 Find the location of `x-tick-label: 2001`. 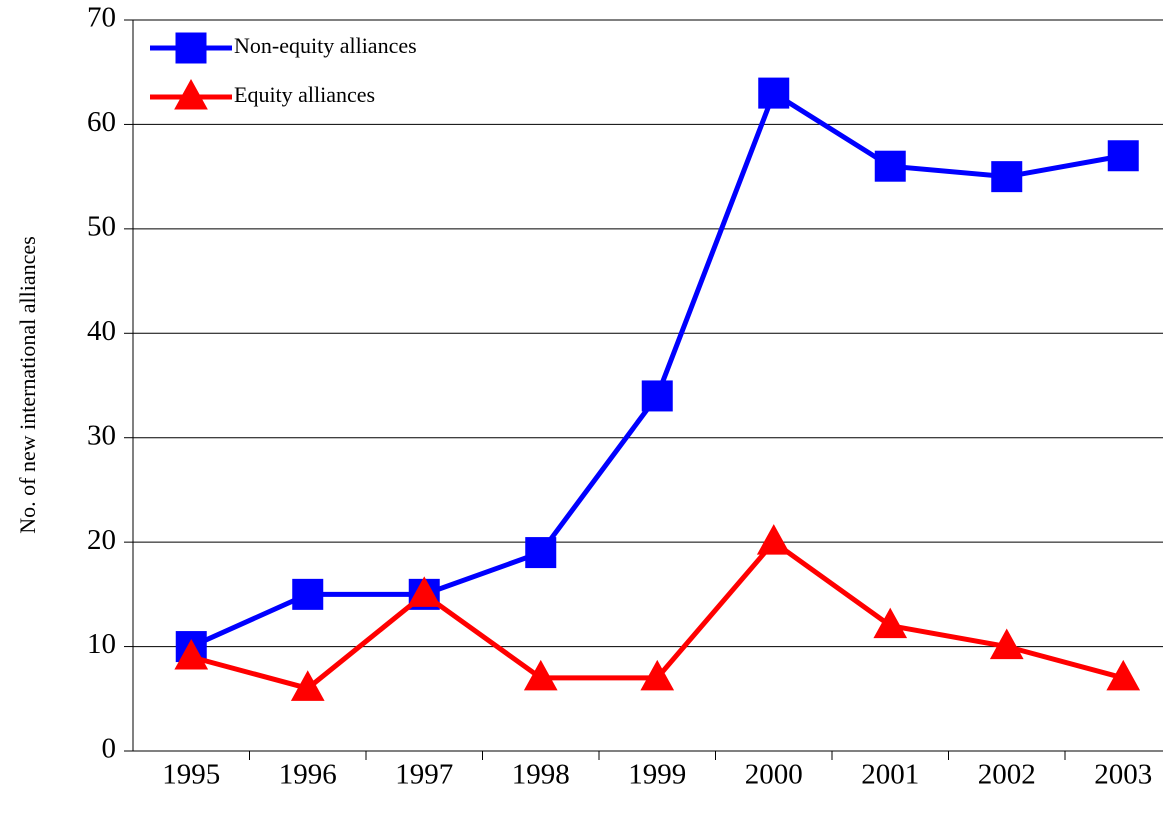

x-tick-label: 2001 is located at coordinates (890, 775).